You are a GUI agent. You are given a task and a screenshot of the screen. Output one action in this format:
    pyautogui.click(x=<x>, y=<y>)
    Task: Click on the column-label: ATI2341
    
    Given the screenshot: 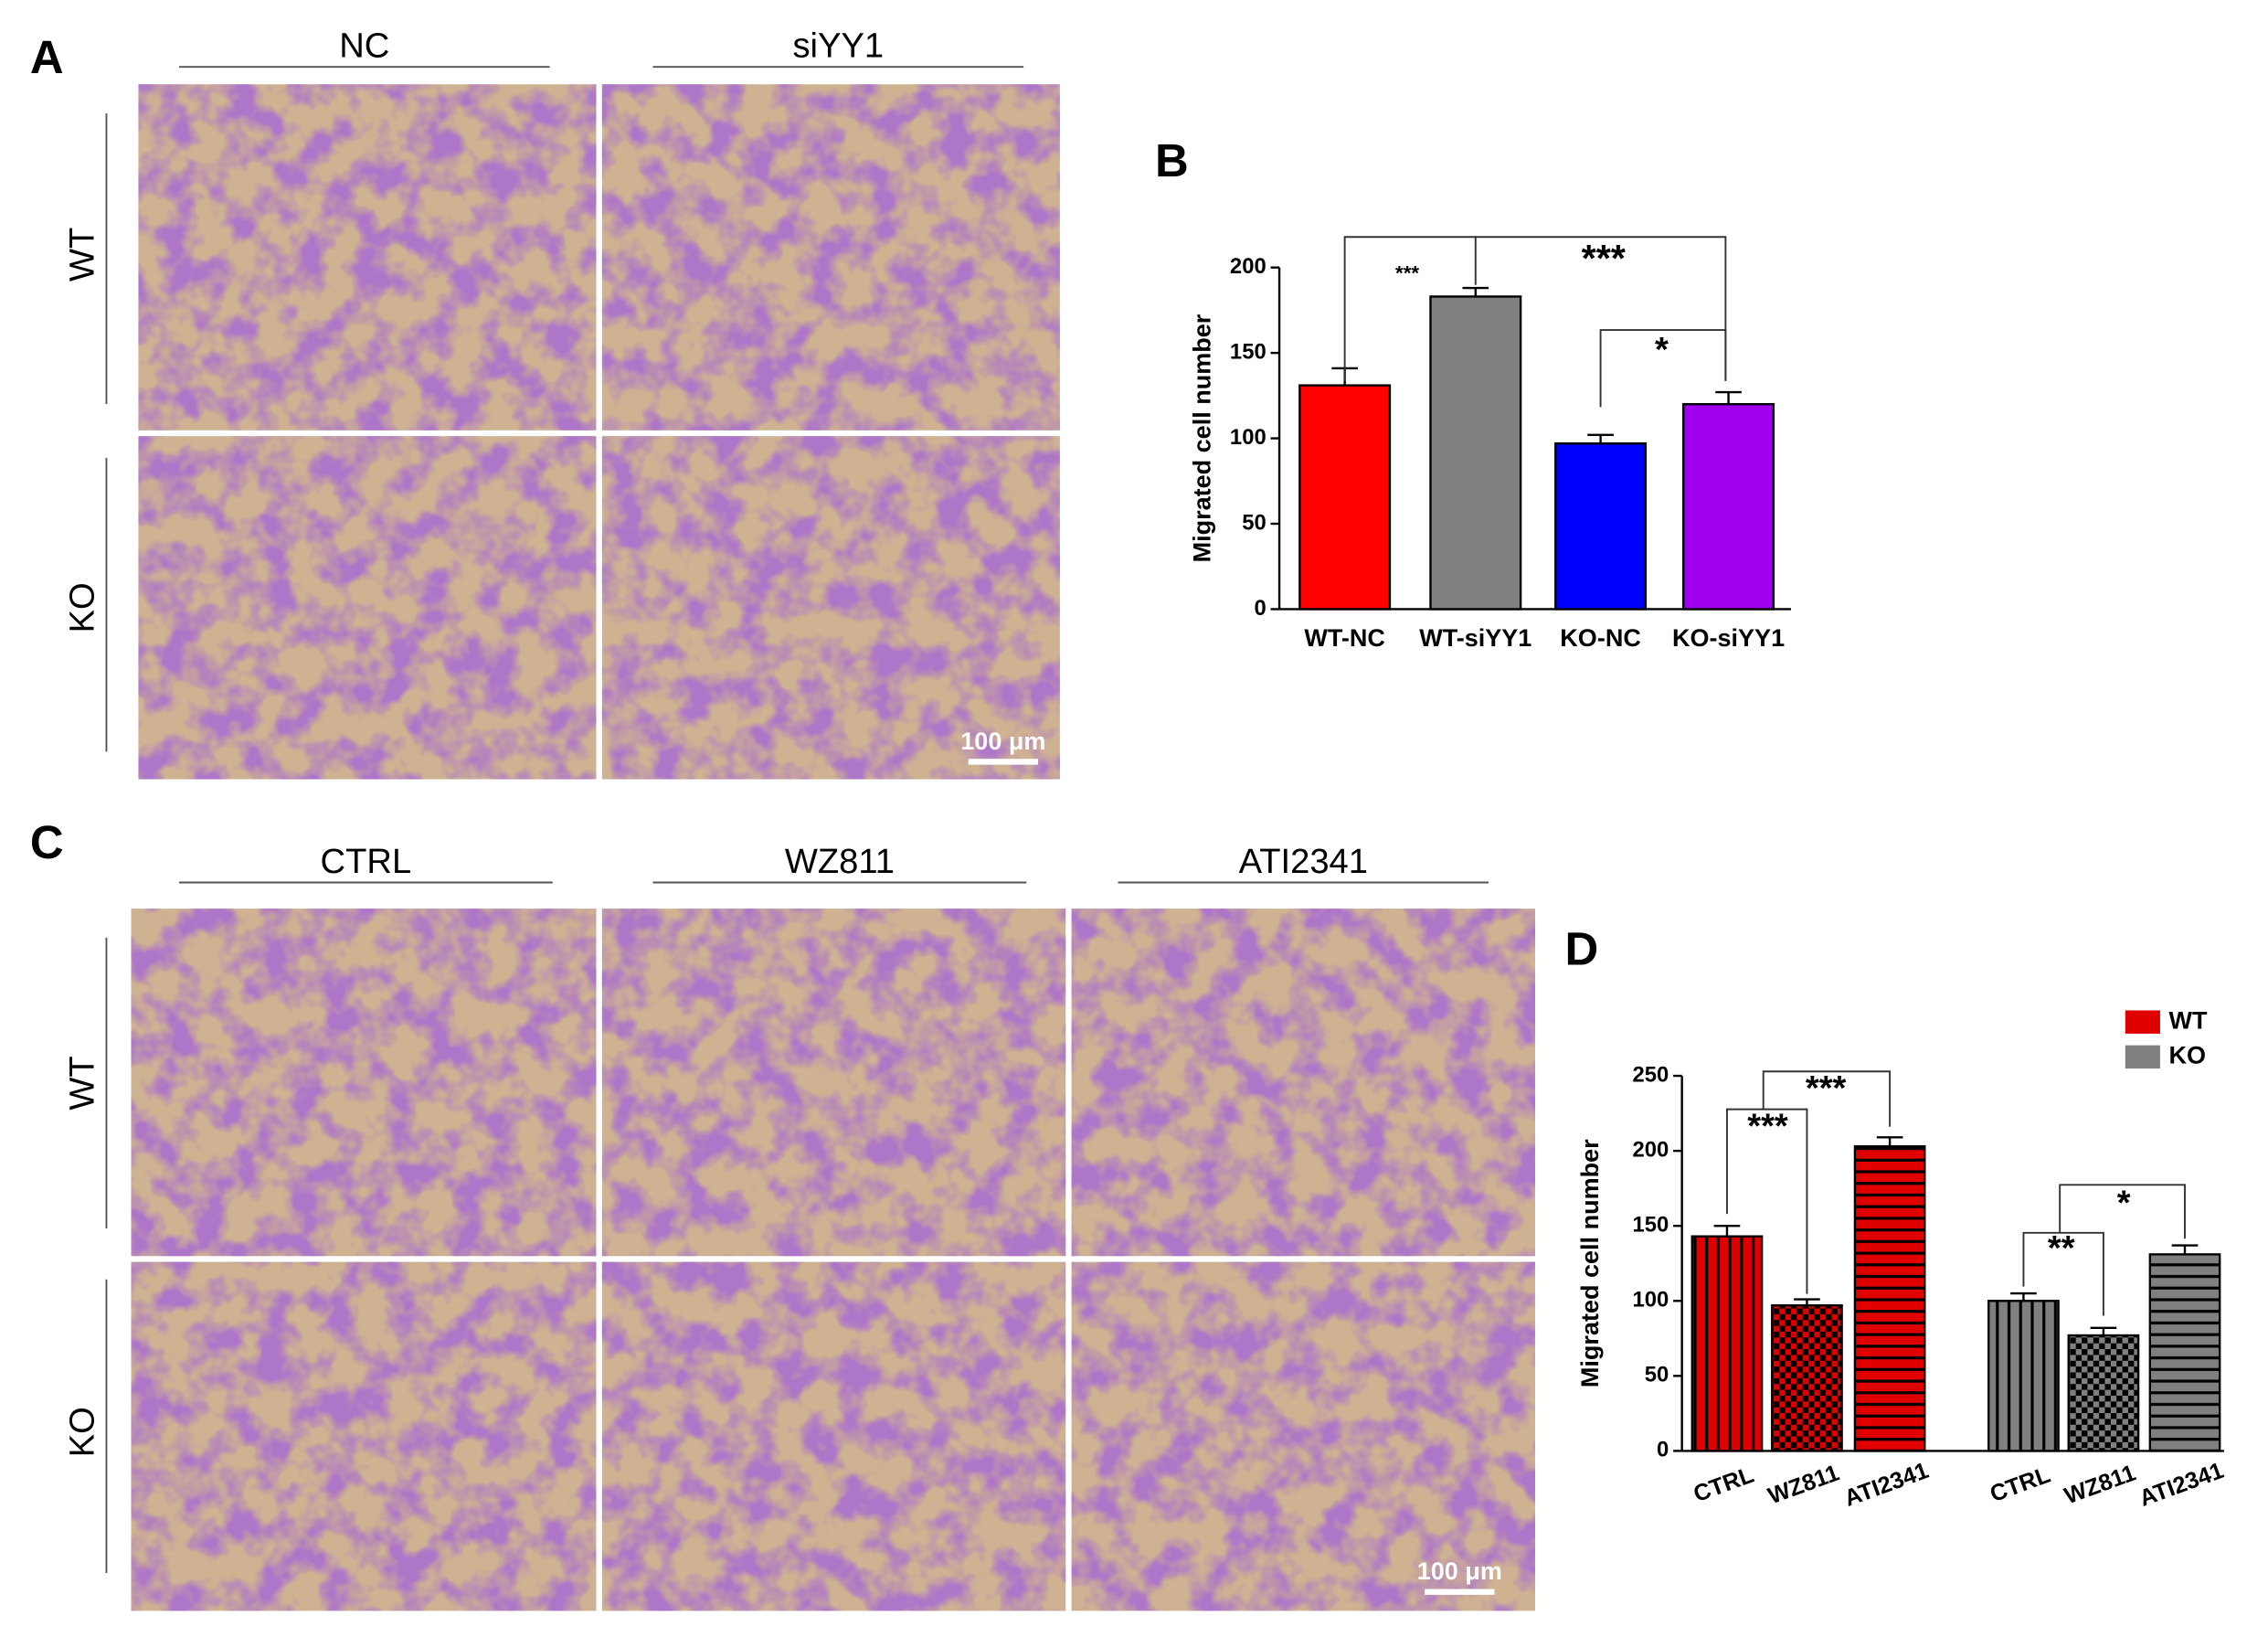 What is the action you would take?
    pyautogui.click(x=1303, y=861)
    